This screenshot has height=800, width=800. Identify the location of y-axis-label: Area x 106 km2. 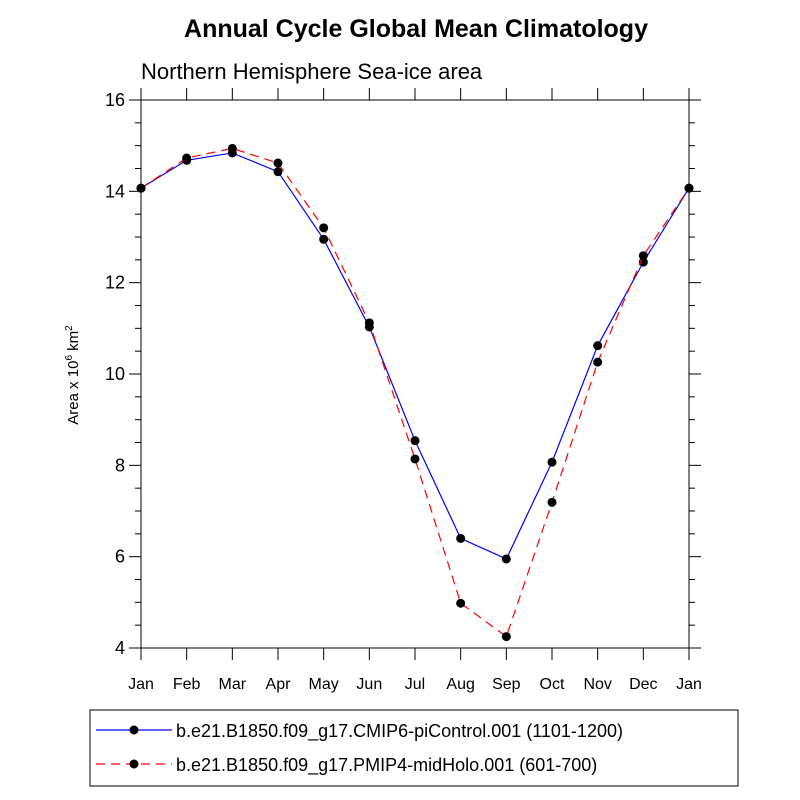
(73, 375).